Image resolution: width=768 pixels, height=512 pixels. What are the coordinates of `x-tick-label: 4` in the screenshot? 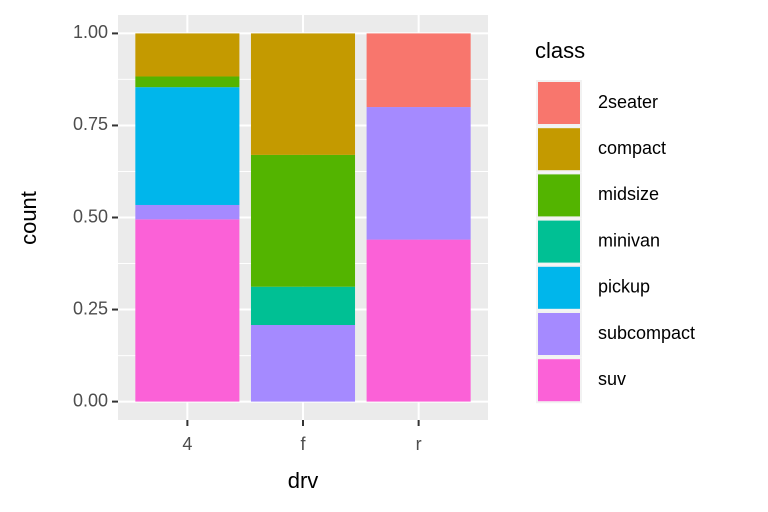 It's located at (187, 444).